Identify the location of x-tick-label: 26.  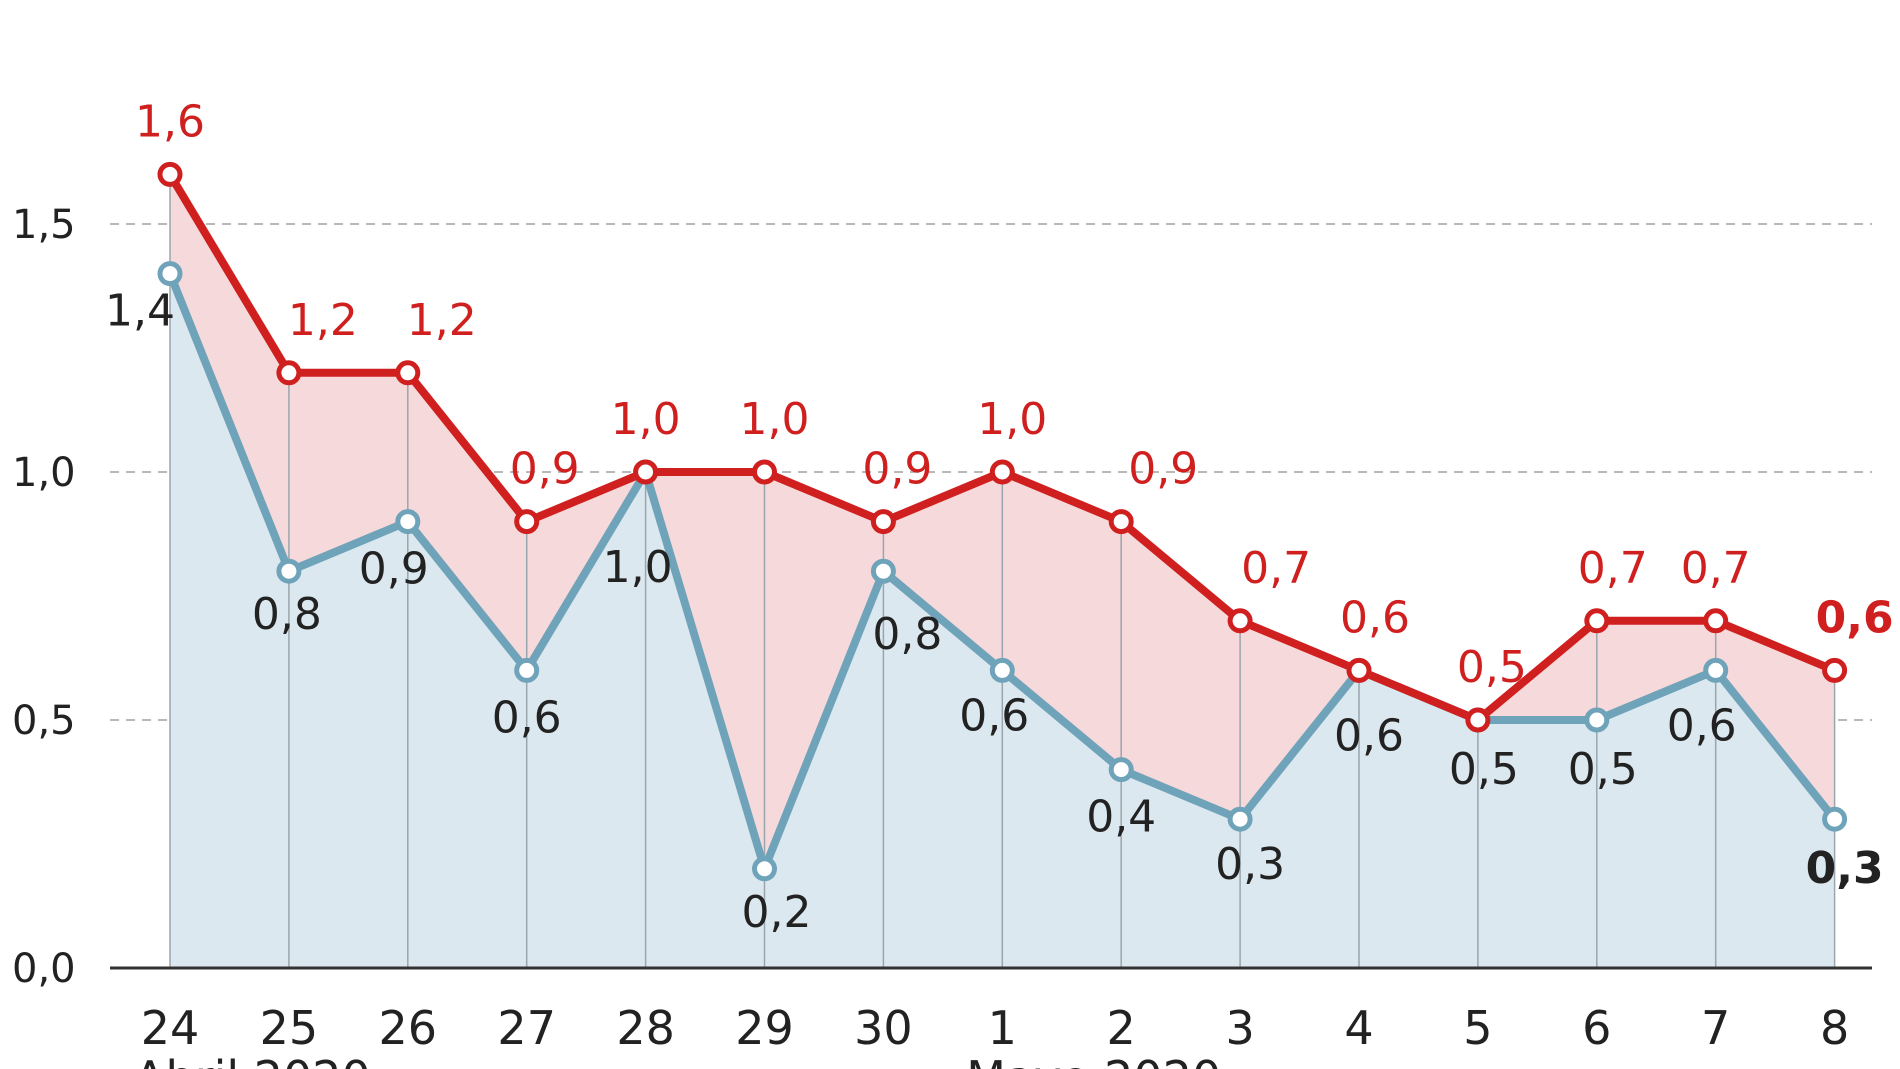
(408, 1028).